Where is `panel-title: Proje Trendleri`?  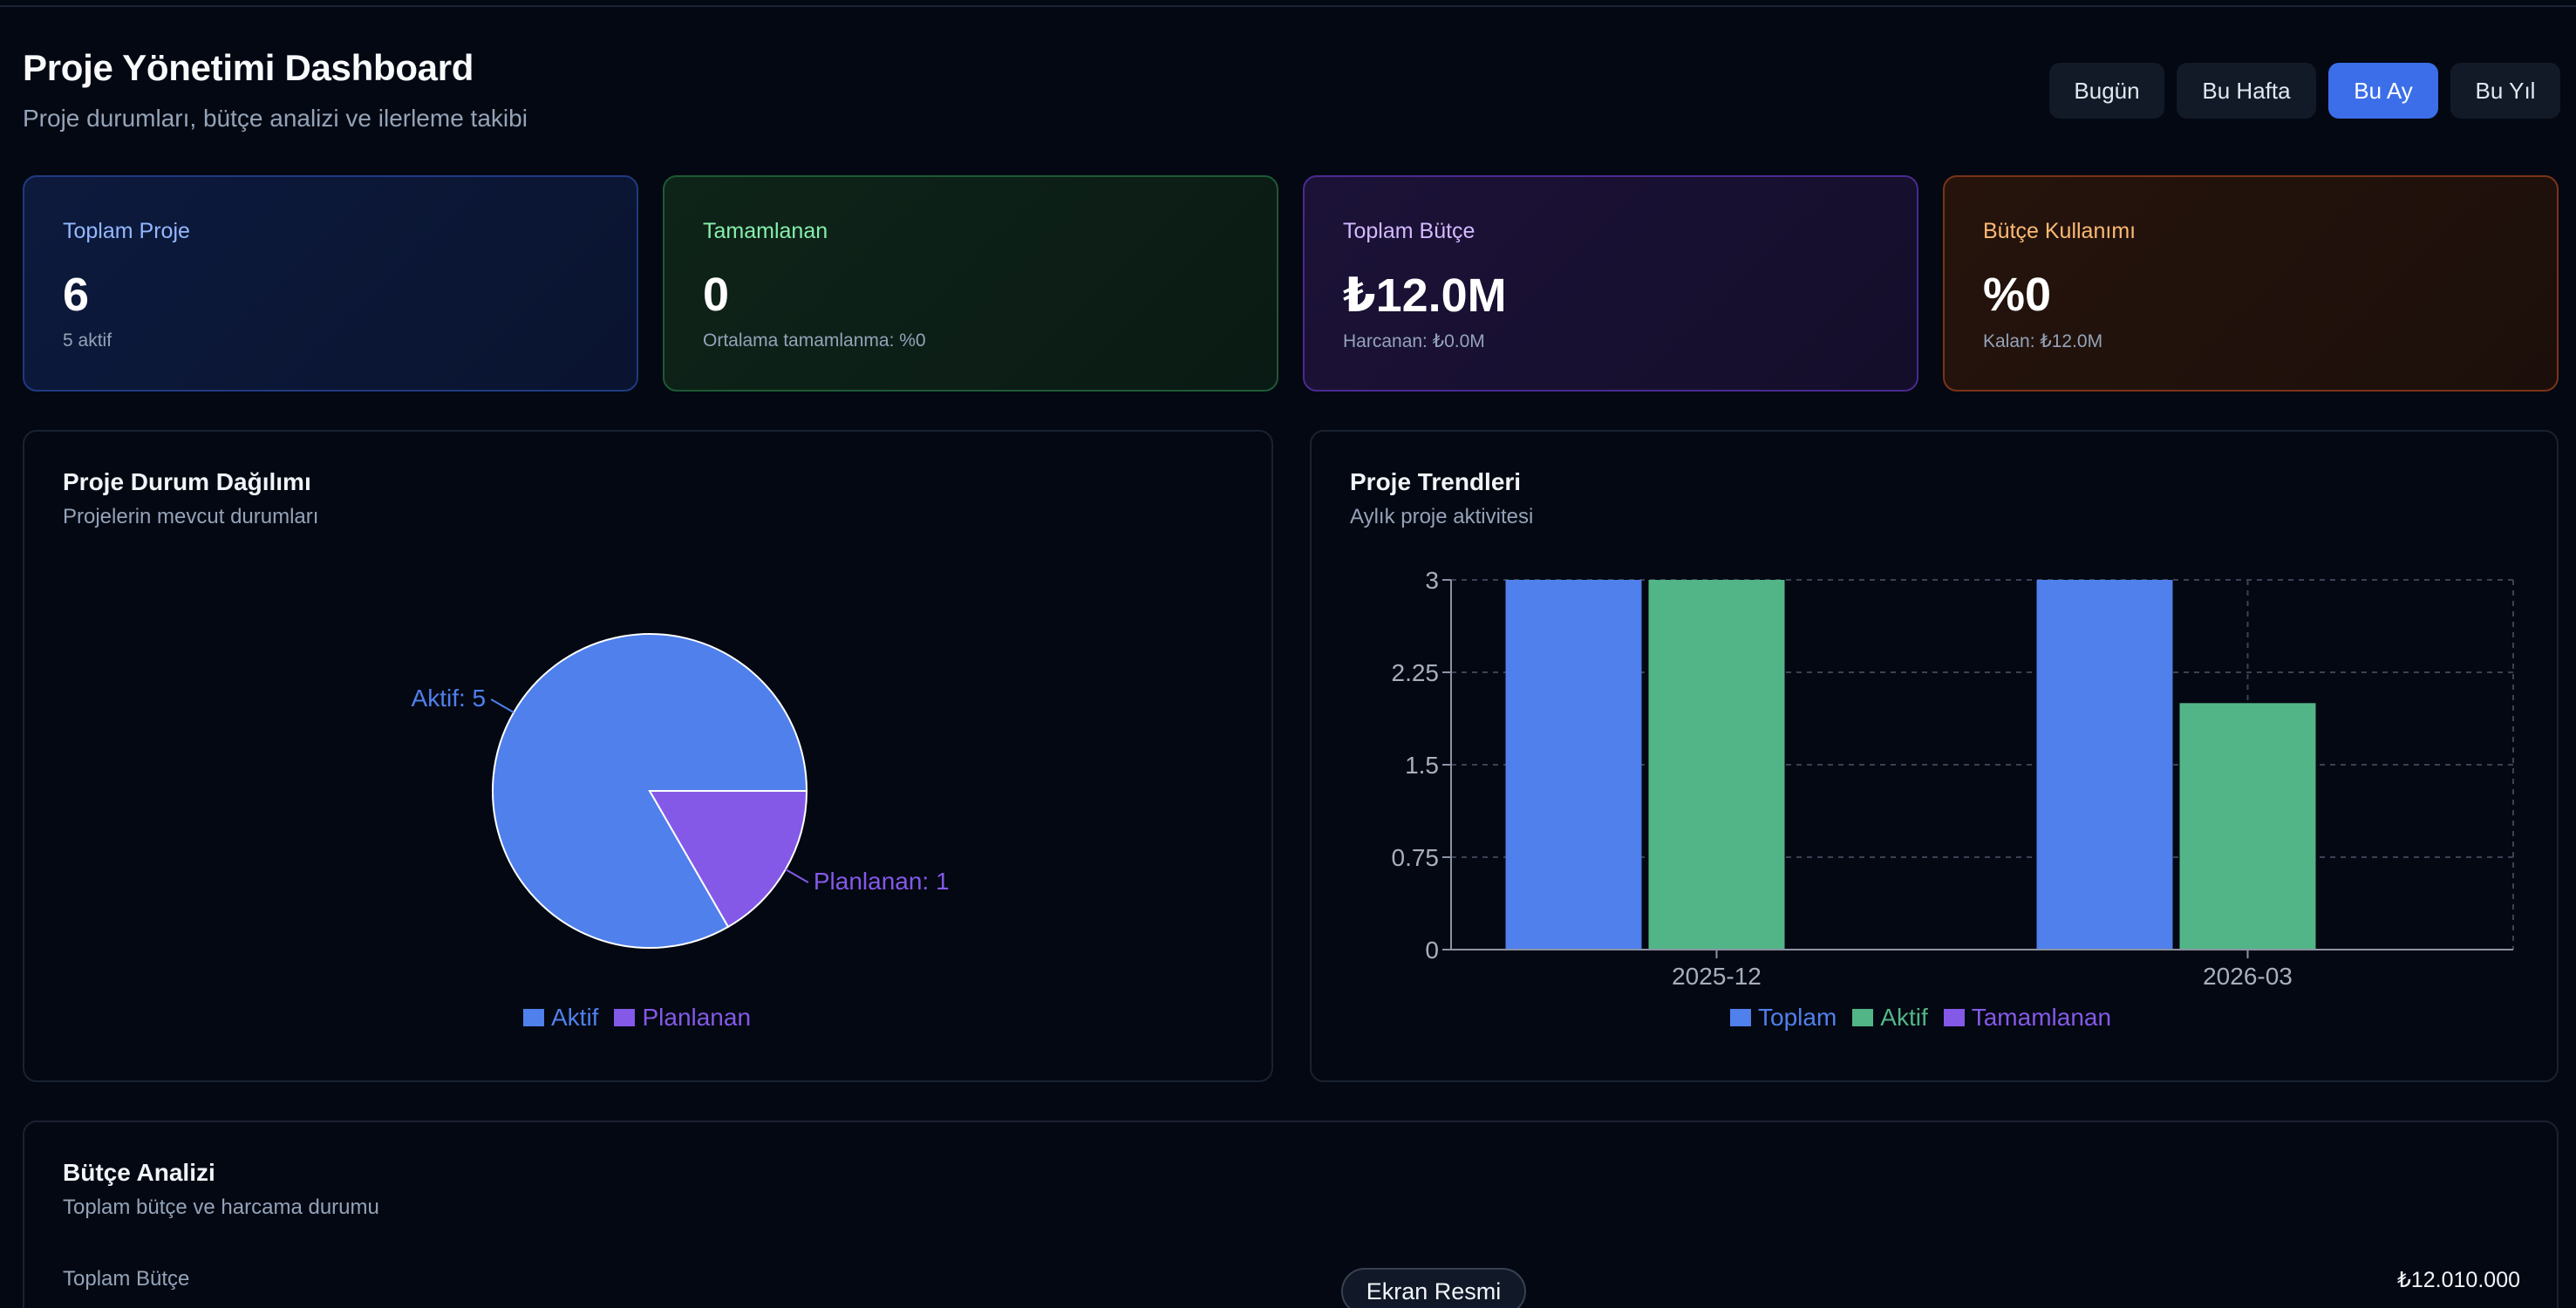 panel-title: Proje Trendleri is located at coordinates (1436, 481).